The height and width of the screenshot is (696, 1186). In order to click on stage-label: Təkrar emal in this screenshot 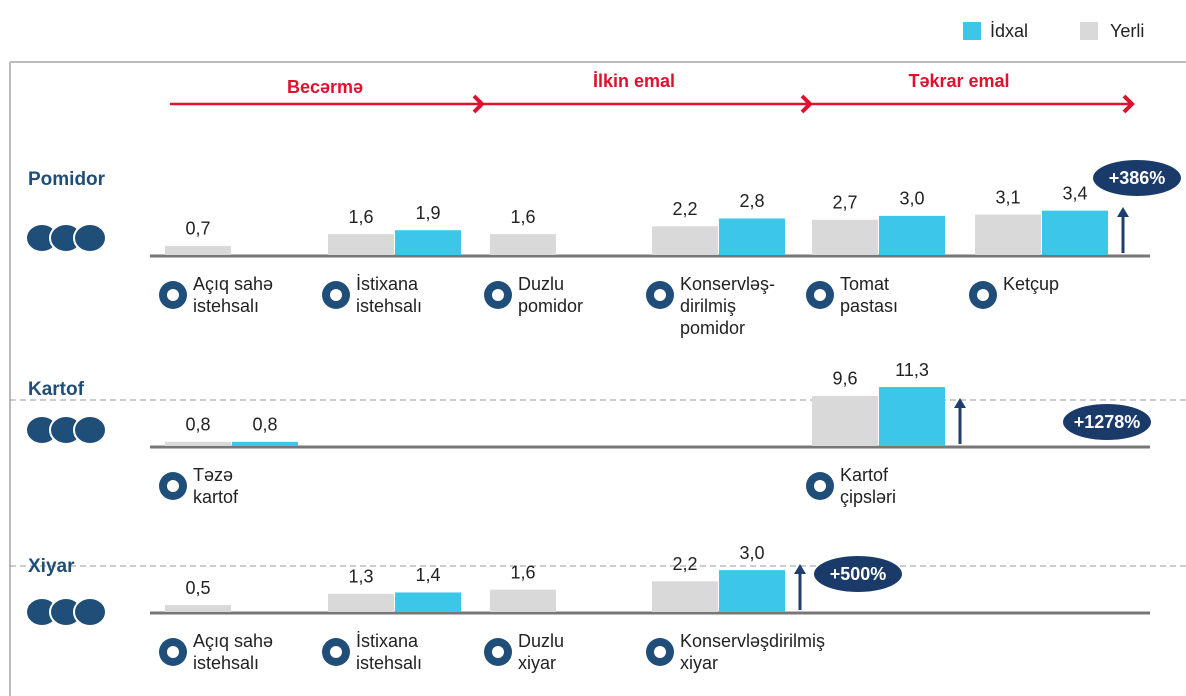, I will do `click(958, 81)`.